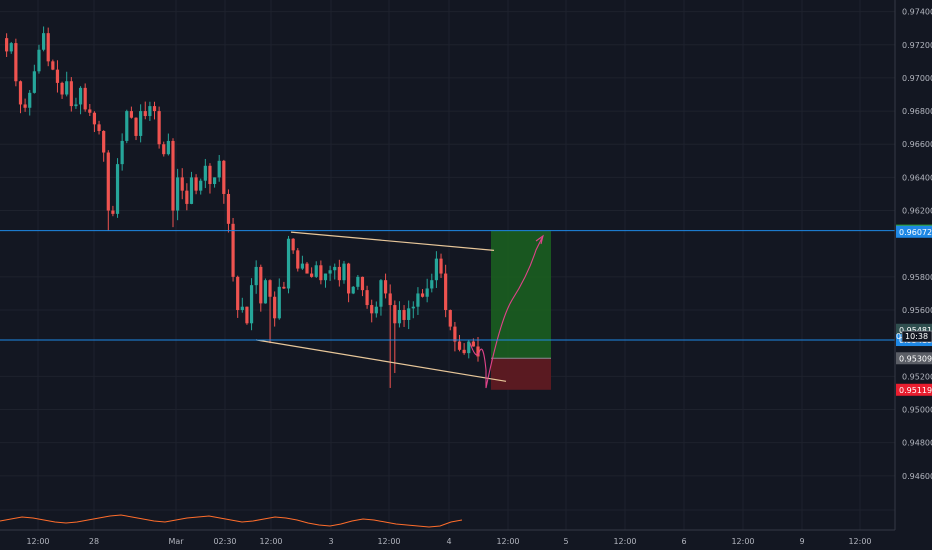  What do you see at coordinates (917, 45) in the screenshot?
I see `price-tick-label: 0.97200` at bounding box center [917, 45].